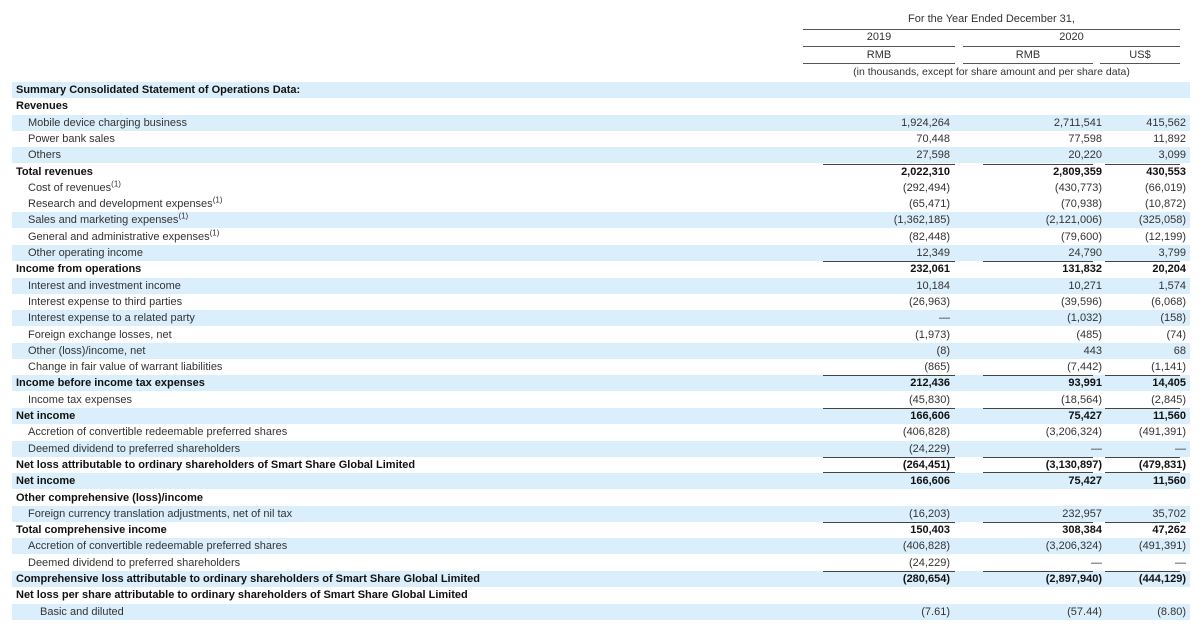 The image size is (1200, 640). What do you see at coordinates (991, 19) in the screenshot?
I see `period-header: For the Year Ended December 31,` at bounding box center [991, 19].